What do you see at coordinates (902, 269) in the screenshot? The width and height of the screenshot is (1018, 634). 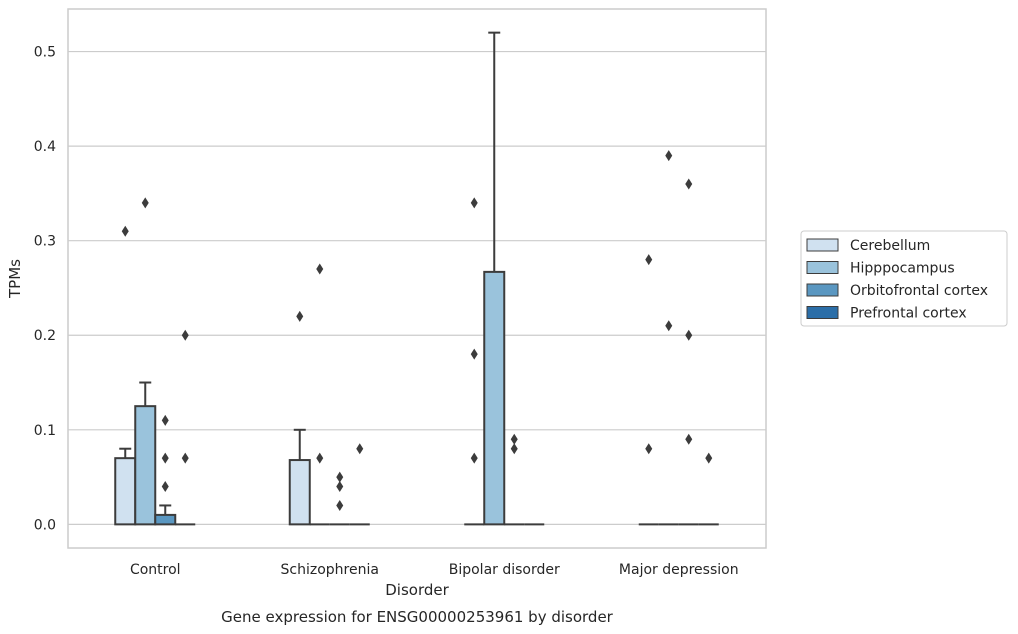 I see `legend-label: Hipppocampus` at bounding box center [902, 269].